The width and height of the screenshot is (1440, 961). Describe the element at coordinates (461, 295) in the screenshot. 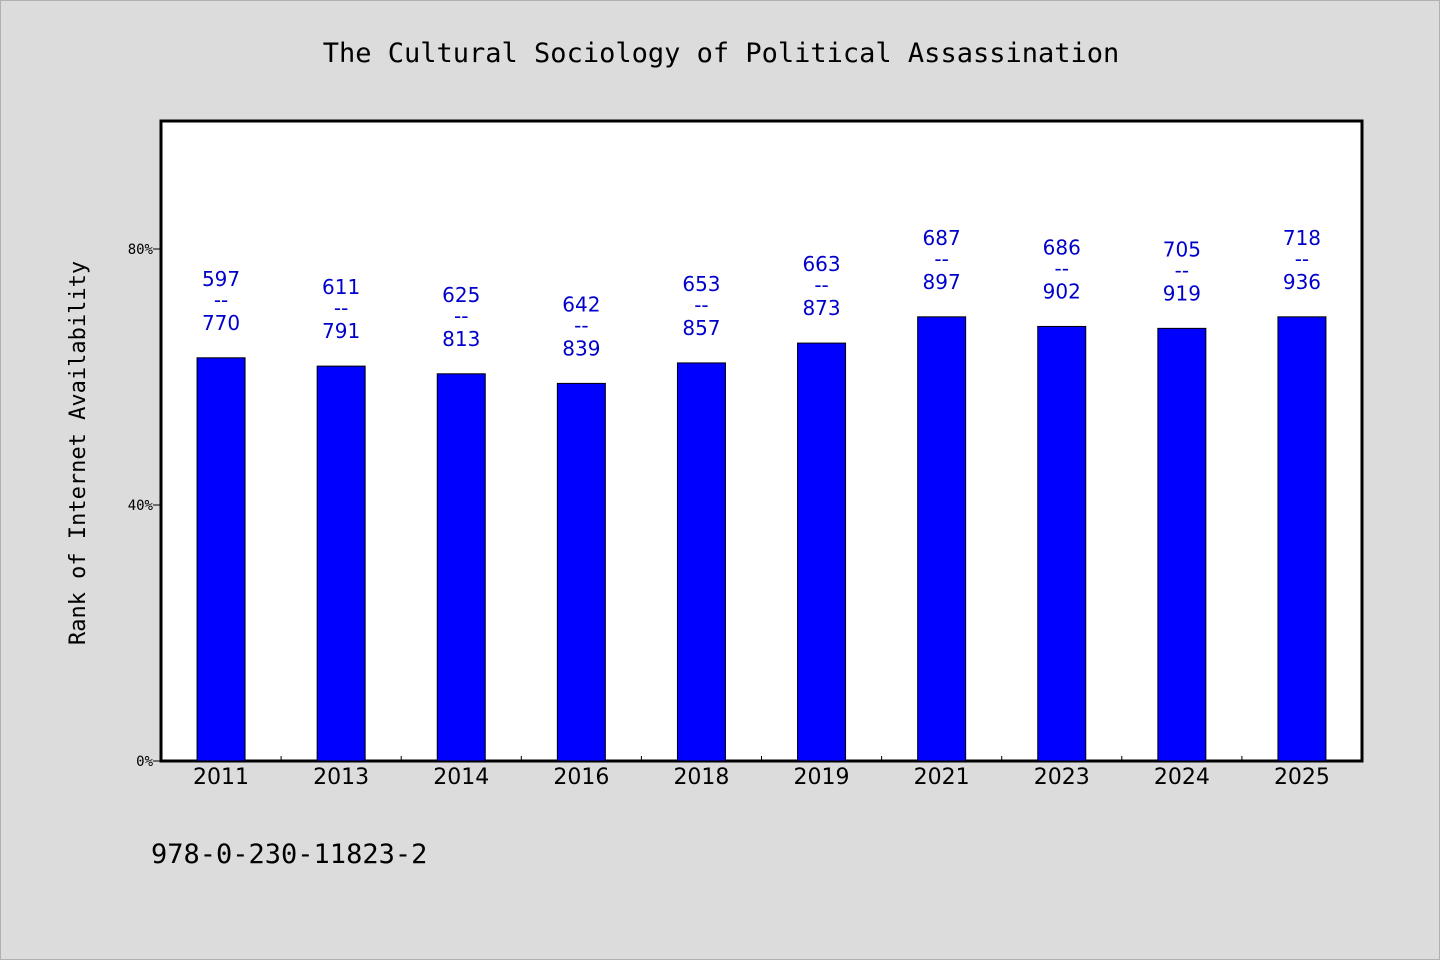

I see `data-label-top: 625` at that location.